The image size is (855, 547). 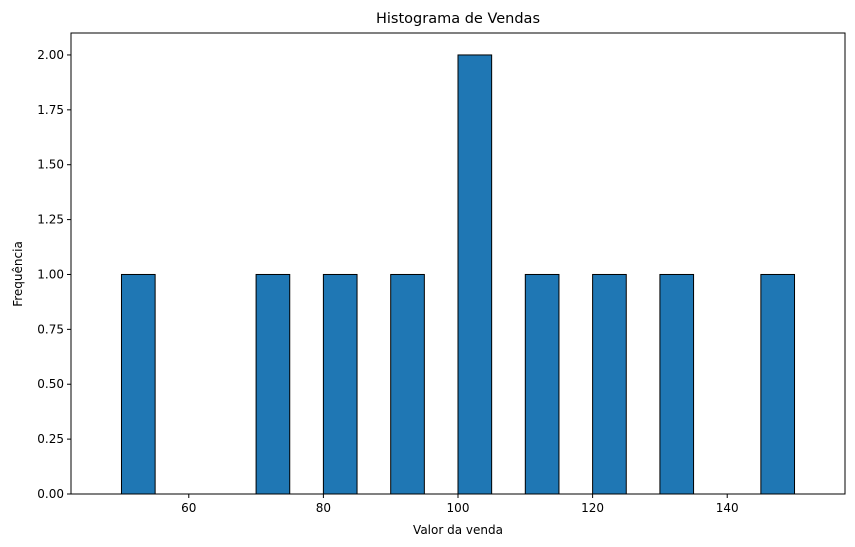 I want to click on y-tick-label: 0.75, so click(x=50, y=329).